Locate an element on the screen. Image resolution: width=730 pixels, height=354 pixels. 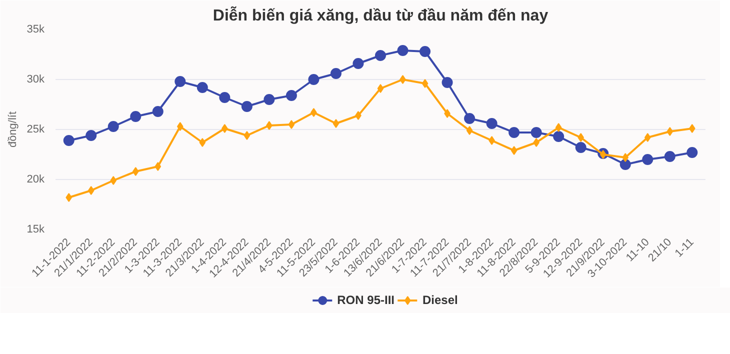
y-tick-label: 30k is located at coordinates (35, 80).